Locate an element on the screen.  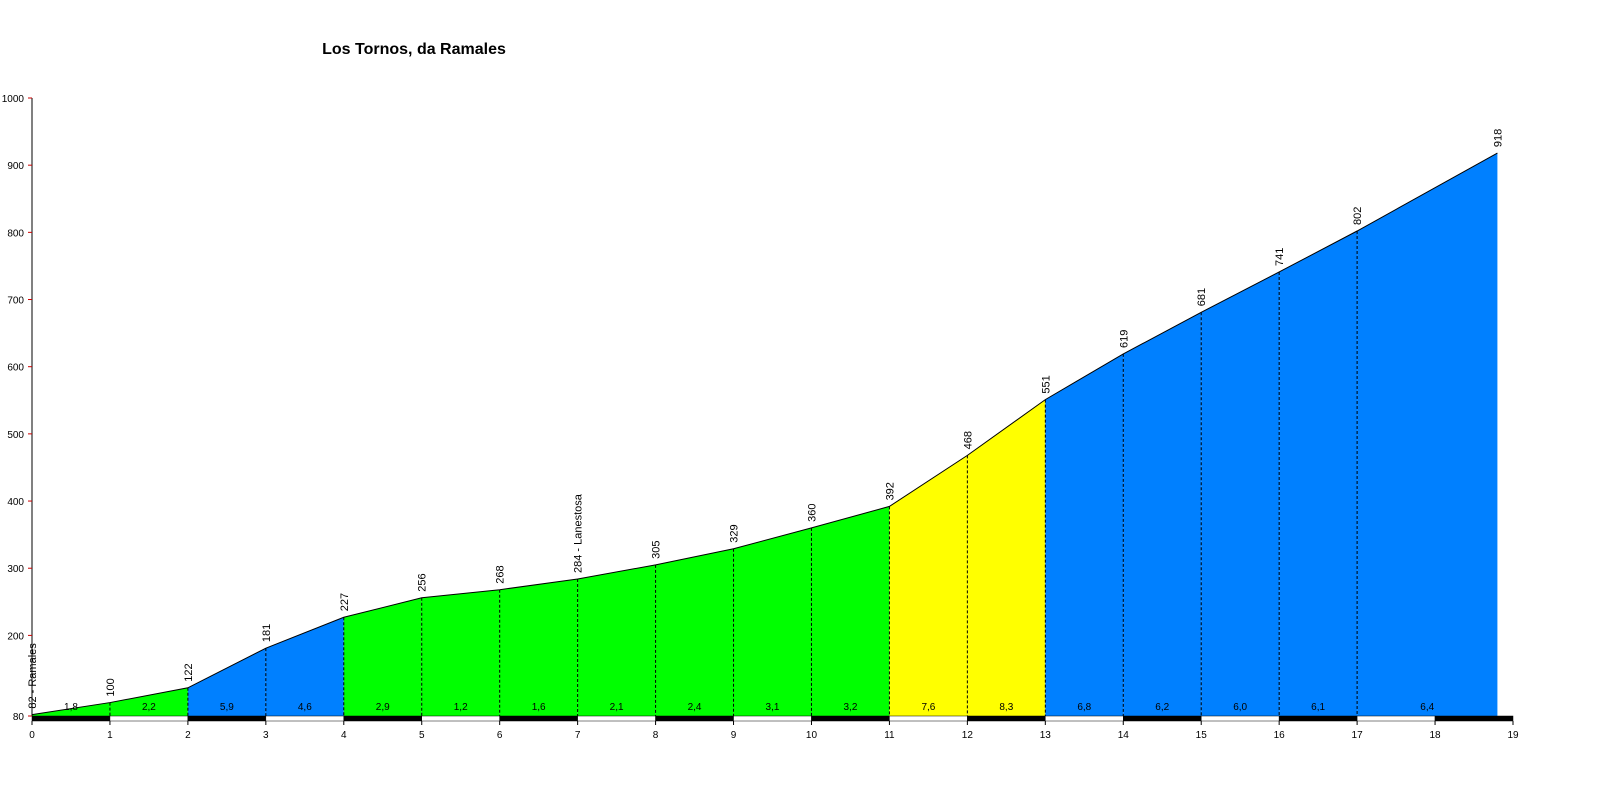
gradient-label: 8,3 is located at coordinates (1006, 707).